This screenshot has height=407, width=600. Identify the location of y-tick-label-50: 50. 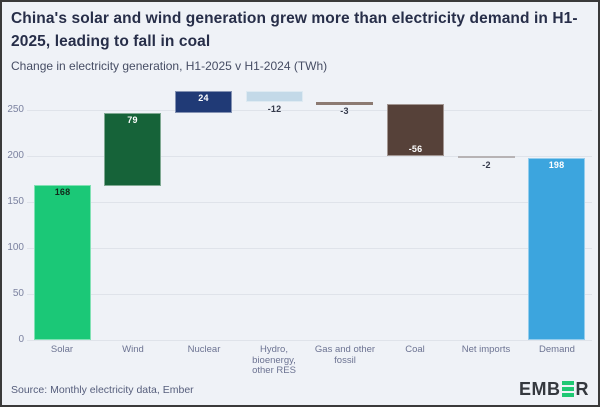
(18, 293).